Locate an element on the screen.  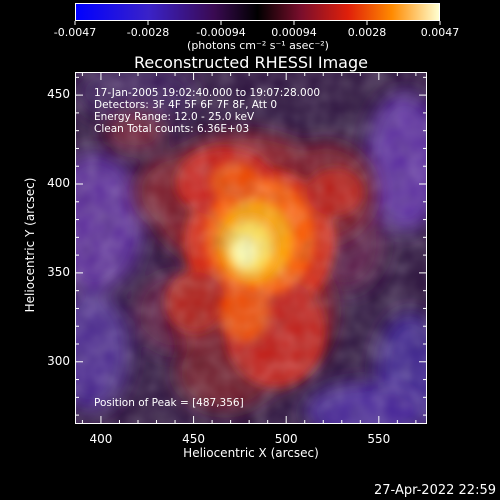
plot-title: Reconstructed RHESSI Image is located at coordinates (251, 62).